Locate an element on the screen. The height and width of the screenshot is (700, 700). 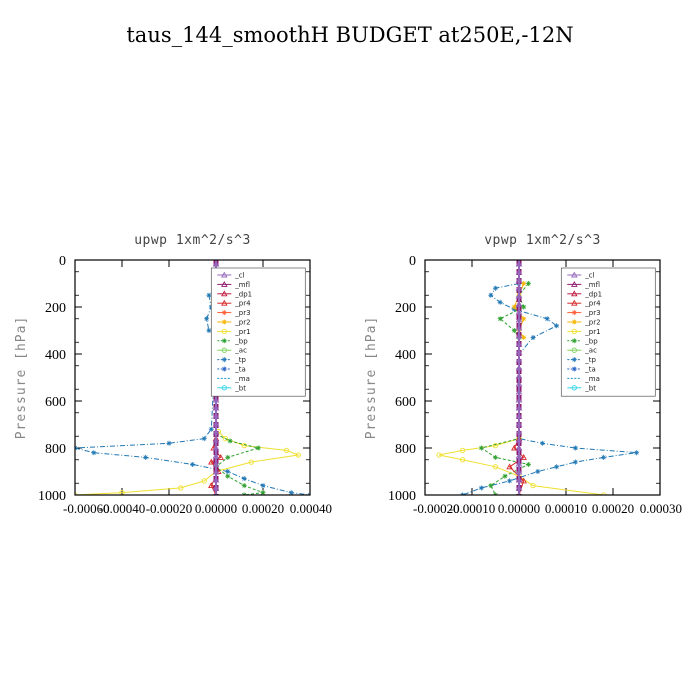
legend-label: _ma is located at coordinates (242, 379).